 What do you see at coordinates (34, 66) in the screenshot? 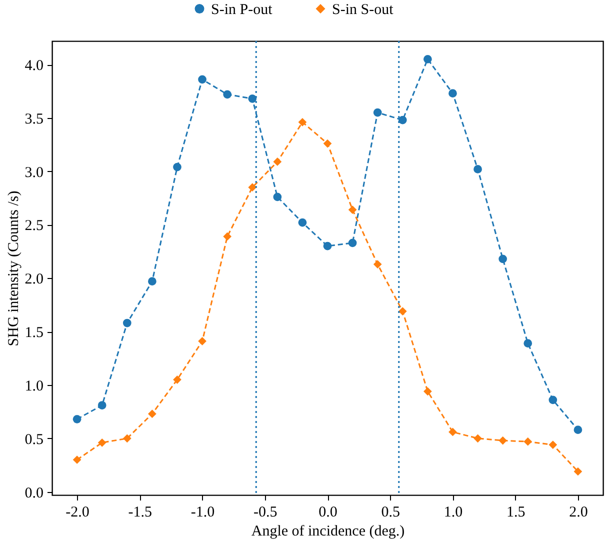
I see `y-tick-label: 4.0` at bounding box center [34, 66].